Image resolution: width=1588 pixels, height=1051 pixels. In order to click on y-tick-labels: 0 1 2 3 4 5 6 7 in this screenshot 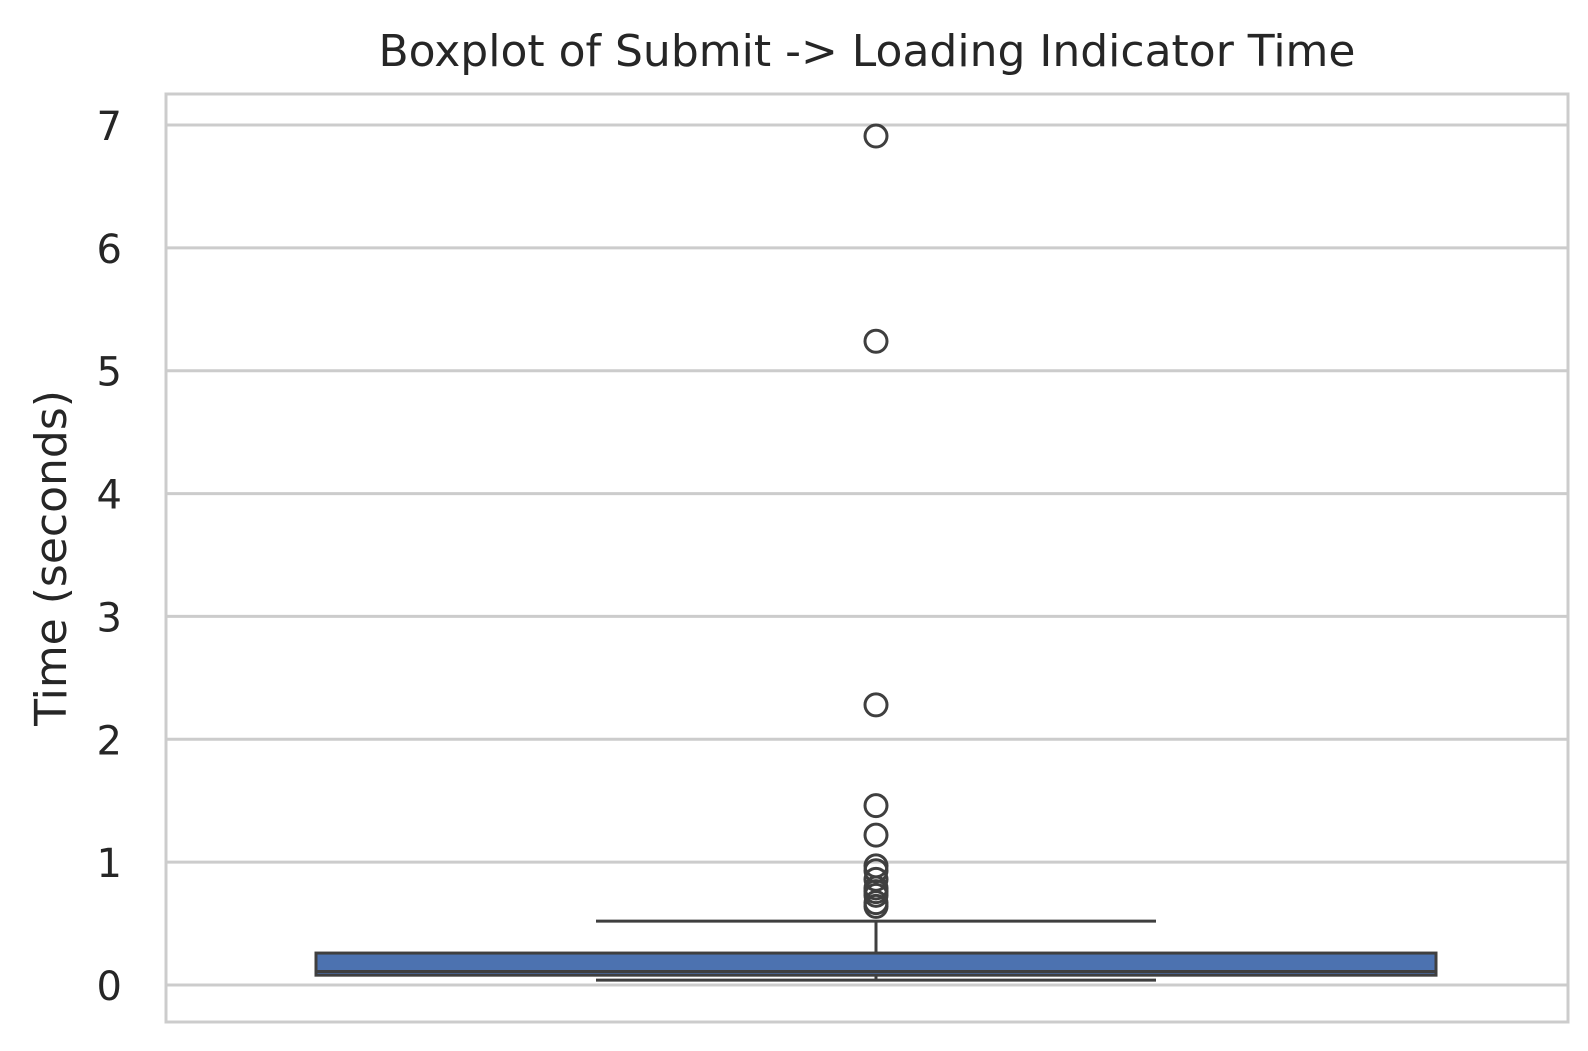, I will do `click(109, 557)`.